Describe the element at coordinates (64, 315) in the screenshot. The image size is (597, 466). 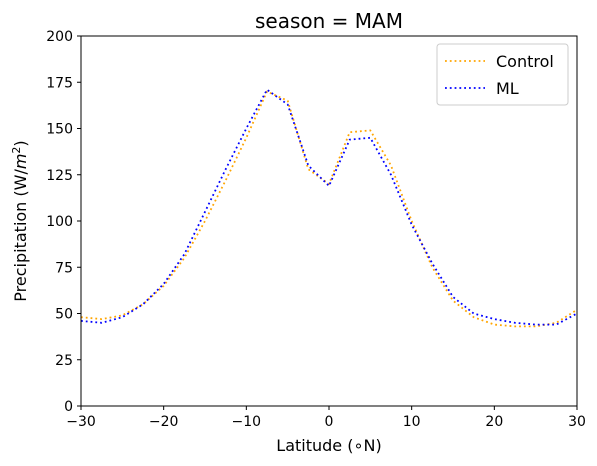
I see `y-tick-label: 50` at that location.